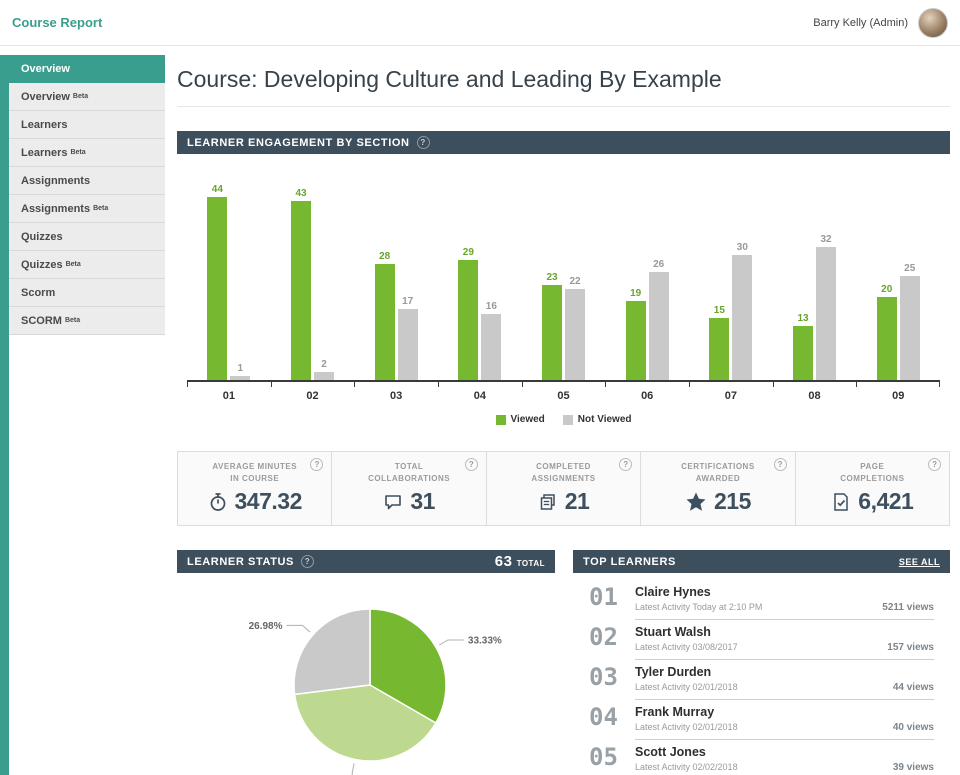  What do you see at coordinates (872, 472) in the screenshot?
I see `stat-label: PAGE COMPLETIONS` at bounding box center [872, 472].